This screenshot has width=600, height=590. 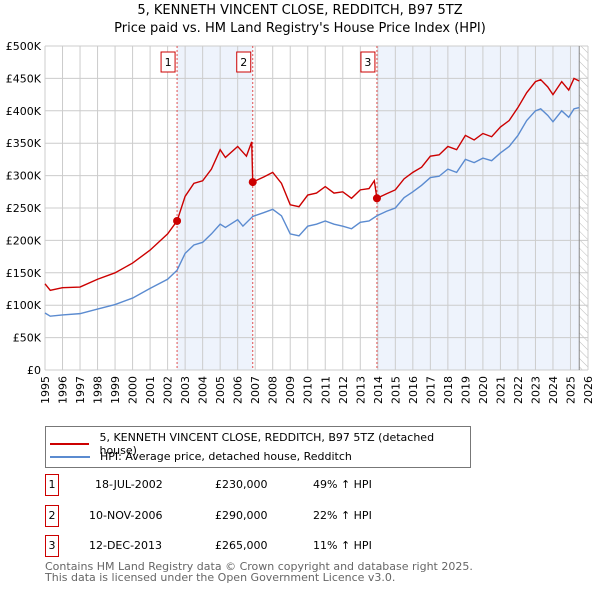 I want to click on x-tick-label: 2003, so click(x=185, y=390).